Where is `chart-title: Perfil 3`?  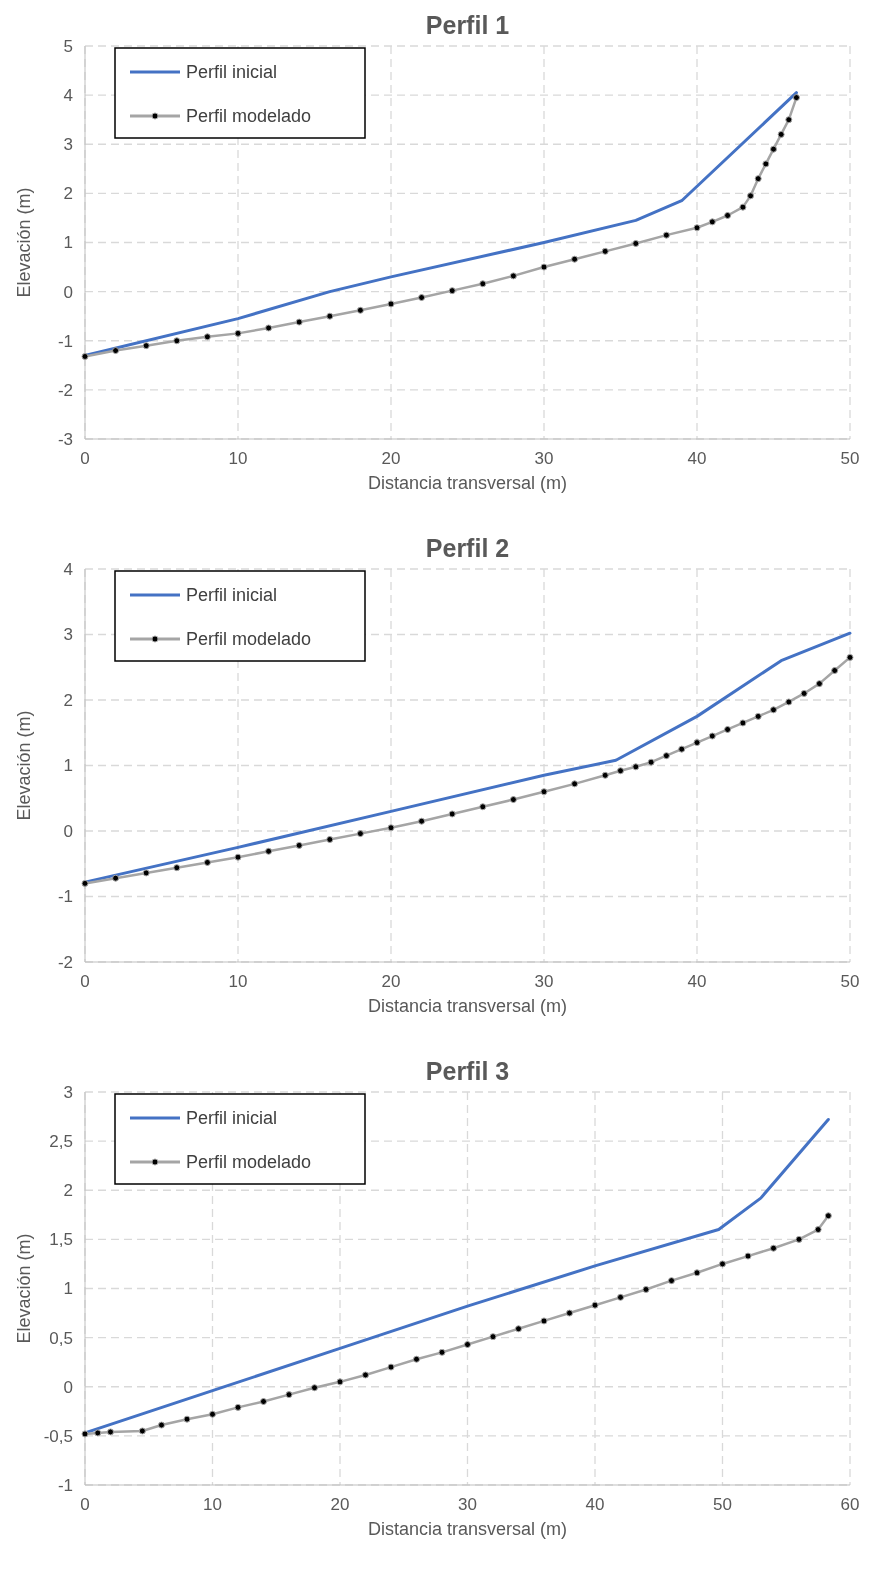 chart-title: Perfil 3 is located at coordinates (467, 1071).